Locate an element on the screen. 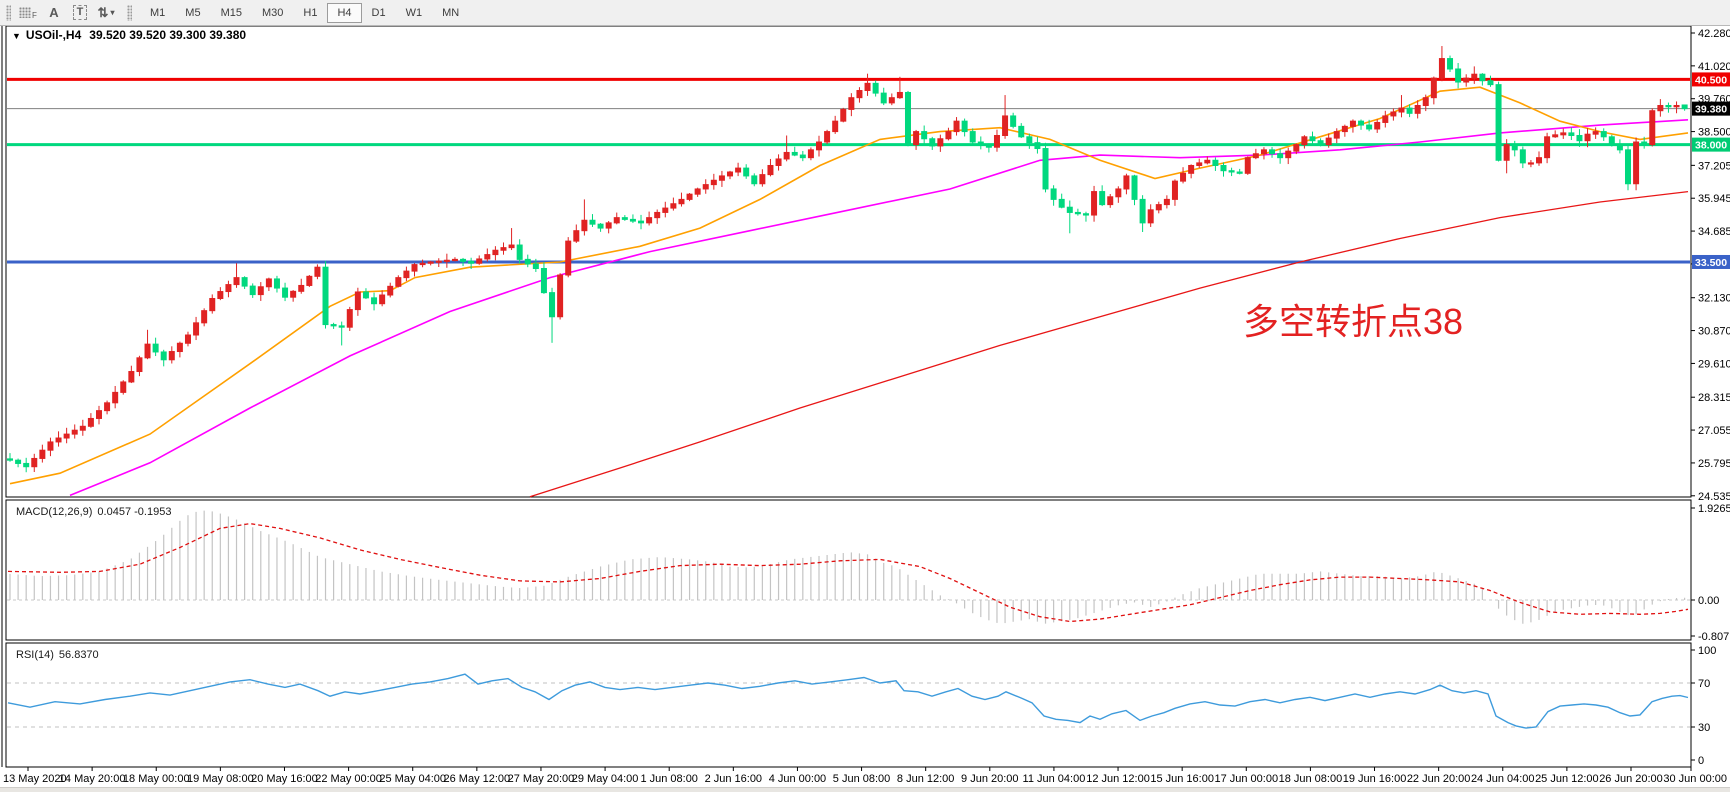  time-label: 25 Jun 12:00 is located at coordinates (1567, 779).